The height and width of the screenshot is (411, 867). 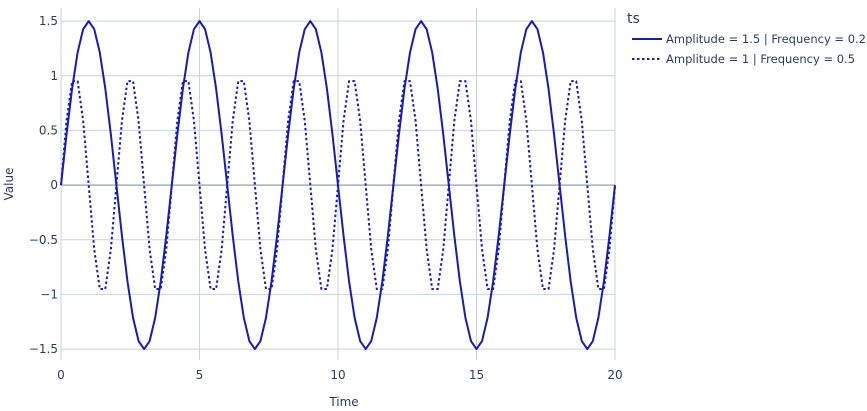 What do you see at coordinates (760, 59) in the screenshot?
I see `legend-label: Amplitude = 1 | Frequency = 0.5` at bounding box center [760, 59].